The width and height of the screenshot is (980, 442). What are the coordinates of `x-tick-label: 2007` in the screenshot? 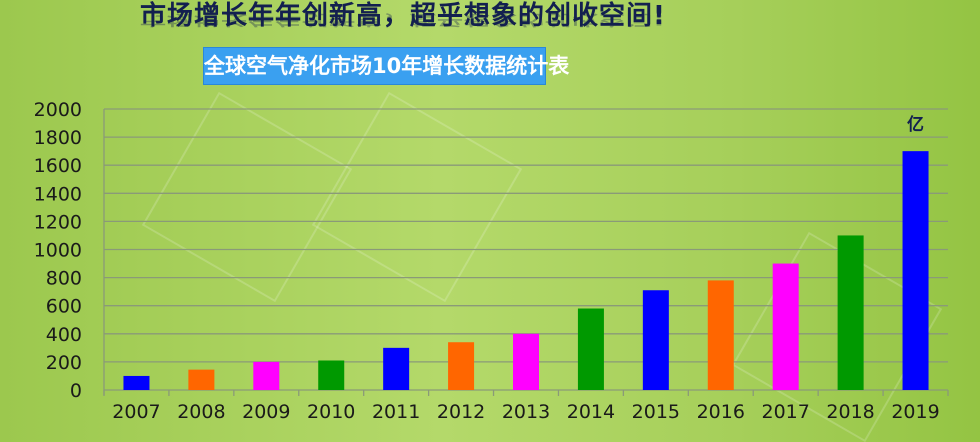 It's located at (136, 412).